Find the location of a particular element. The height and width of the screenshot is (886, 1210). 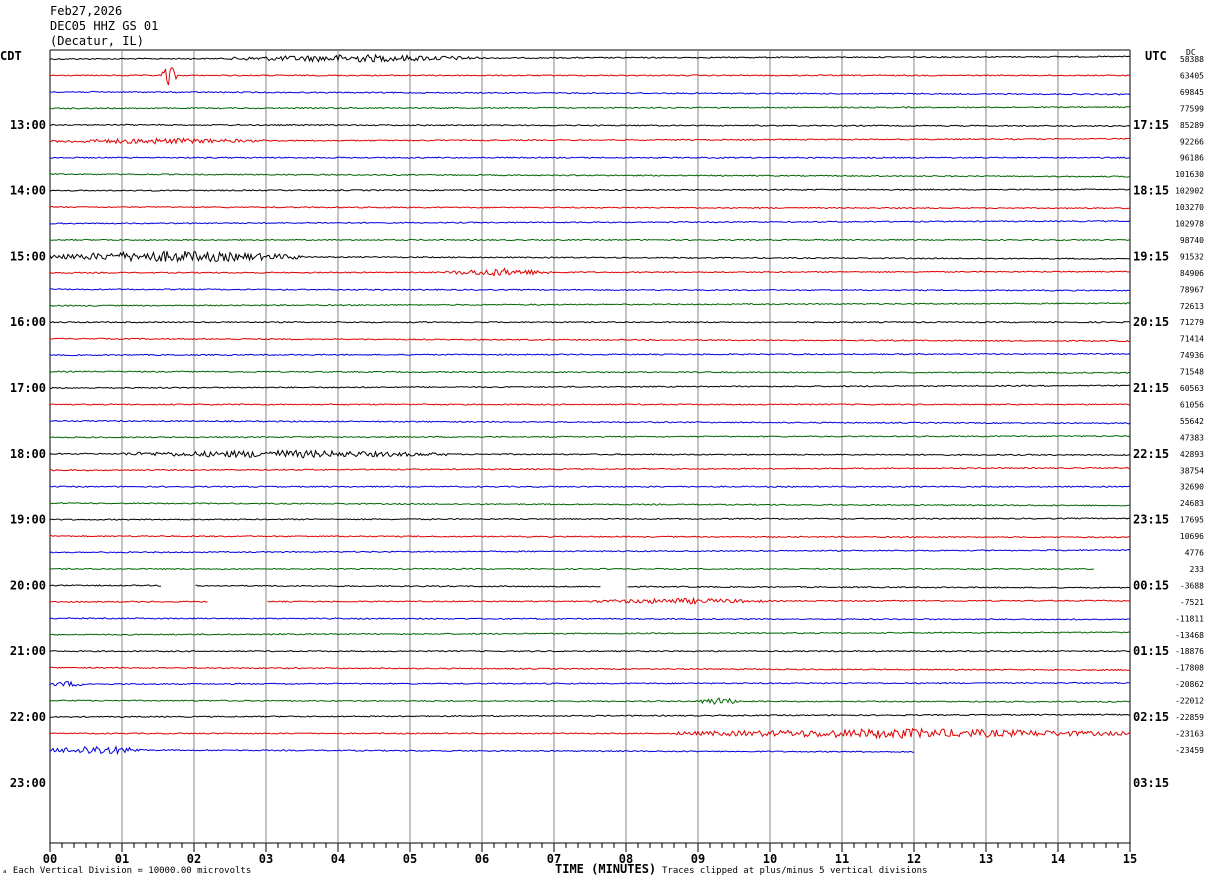

dc-offset-label: 32690 is located at coordinates (1192, 487).